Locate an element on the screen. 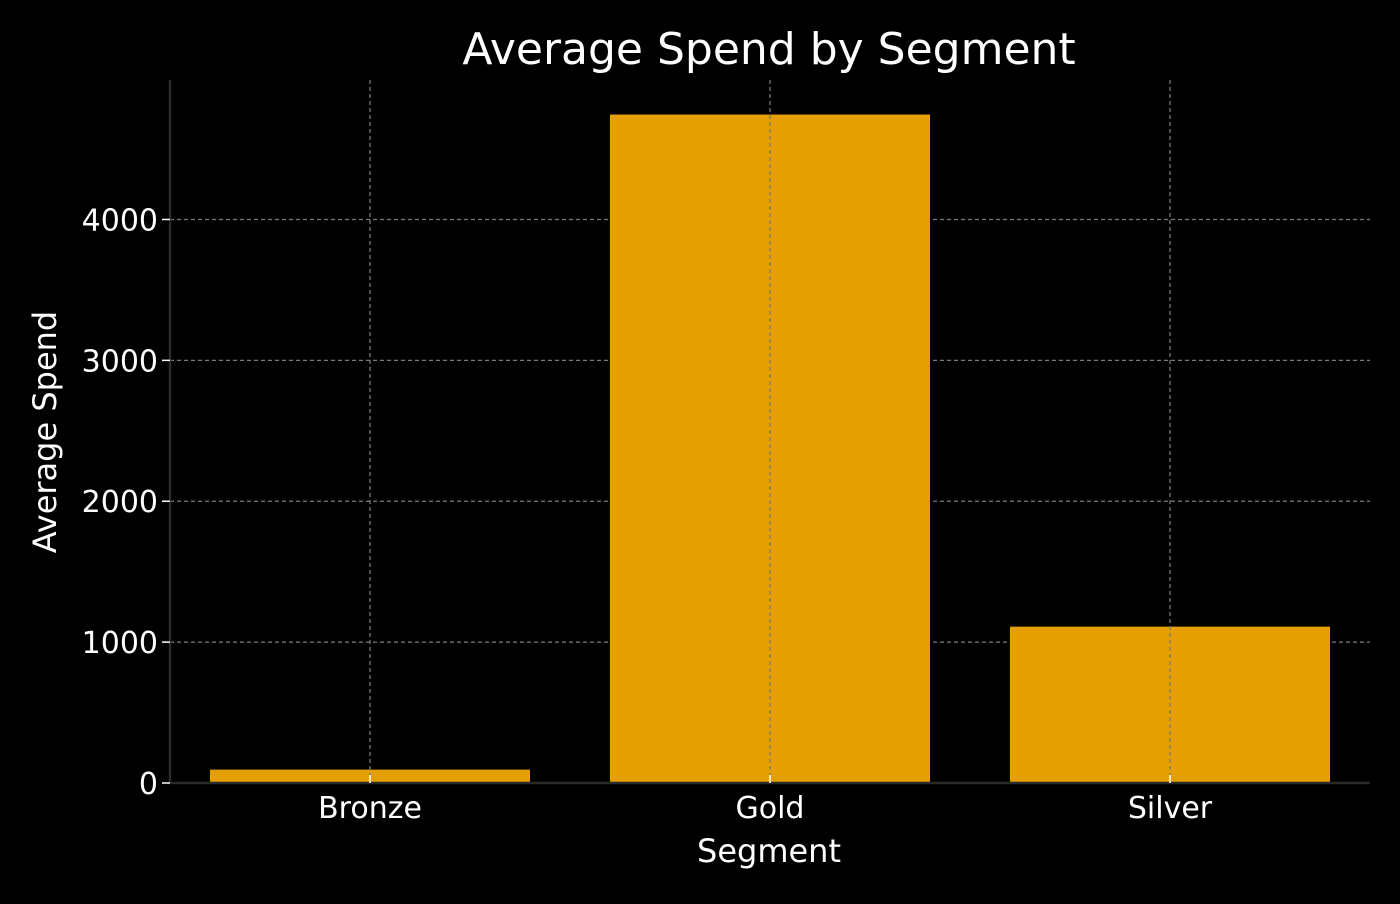 Image resolution: width=1400 pixels, height=904 pixels. x-tick-label: Silver is located at coordinates (1170, 808).